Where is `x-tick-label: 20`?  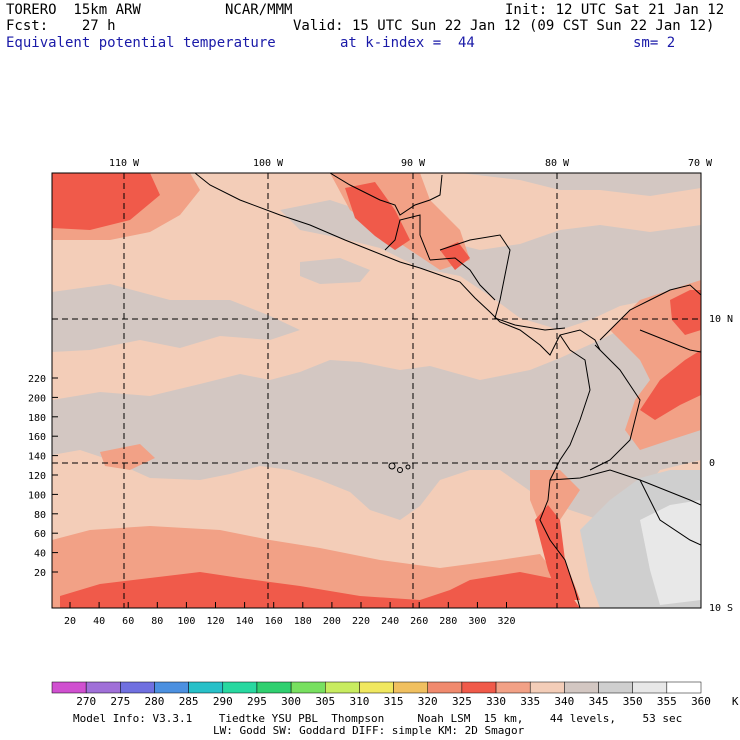 x-tick-label: 20 is located at coordinates (70, 621).